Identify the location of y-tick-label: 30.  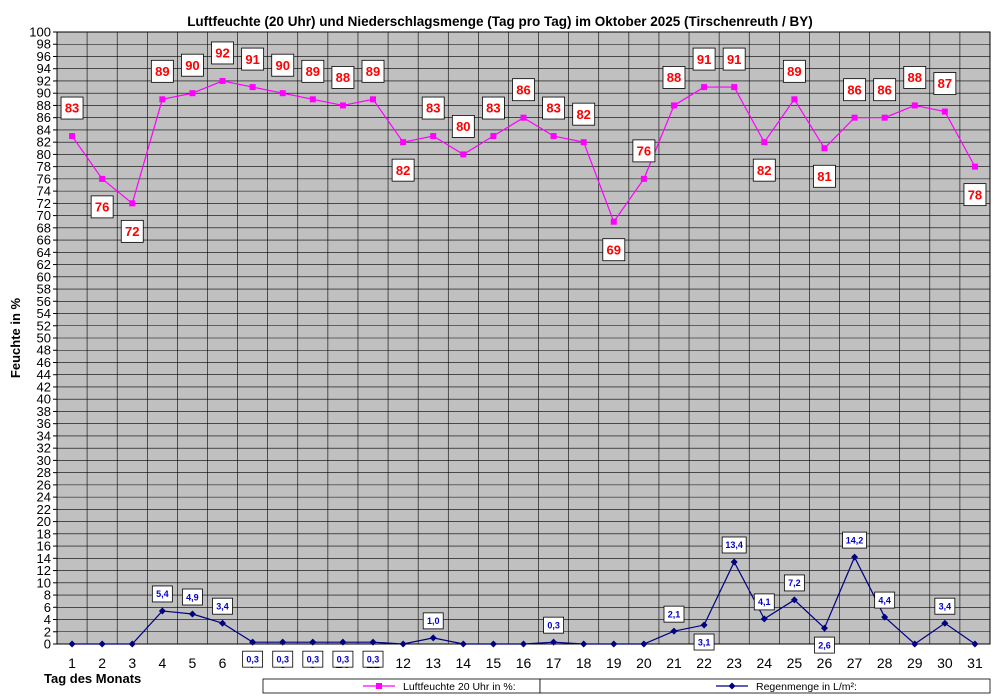
(44, 460).